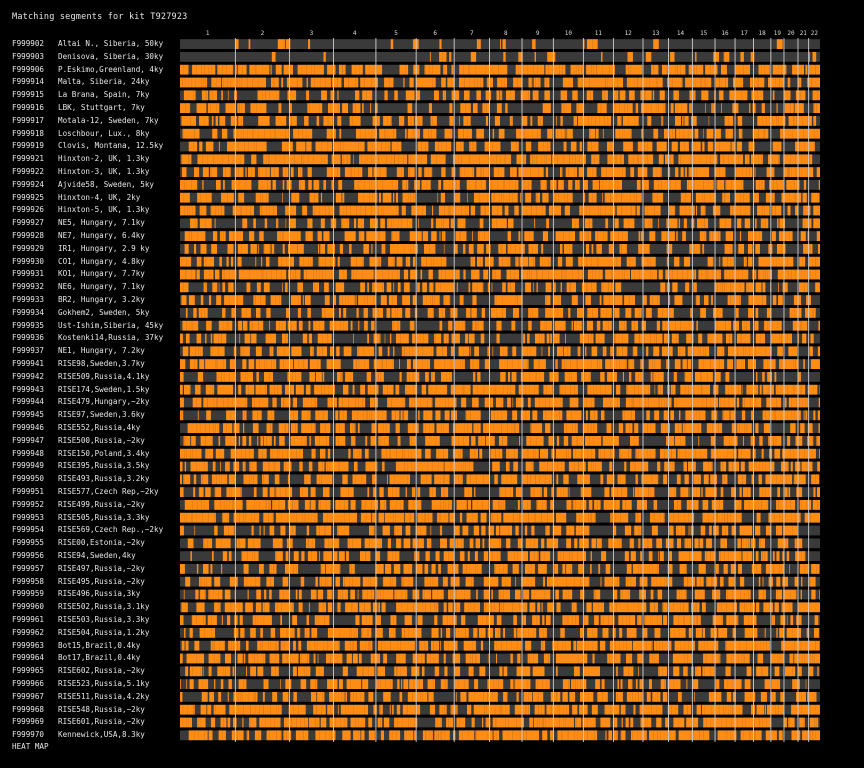 Image resolution: width=864 pixels, height=768 pixels. Describe the element at coordinates (96, 607) in the screenshot. I see `kit-row-label: F999960 RISE502,Russia,3.1ky` at that location.